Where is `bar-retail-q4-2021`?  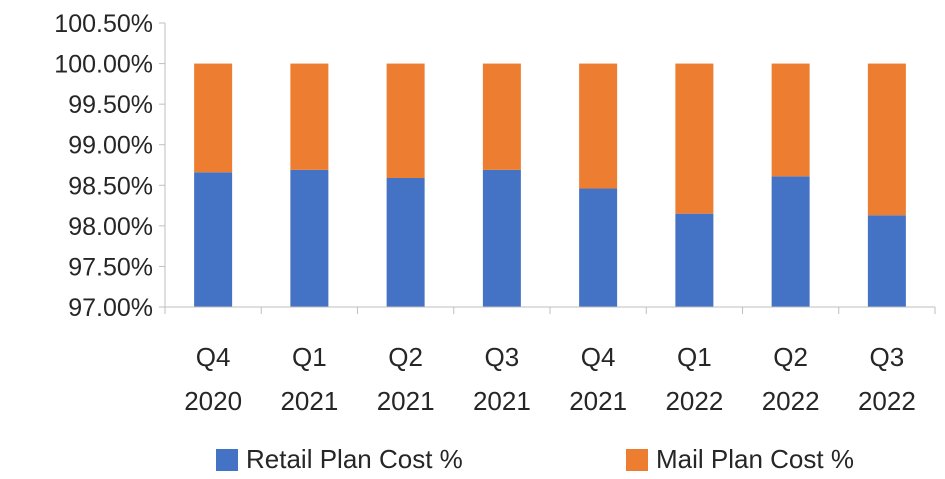 bar-retail-q4-2021 is located at coordinates (598, 247).